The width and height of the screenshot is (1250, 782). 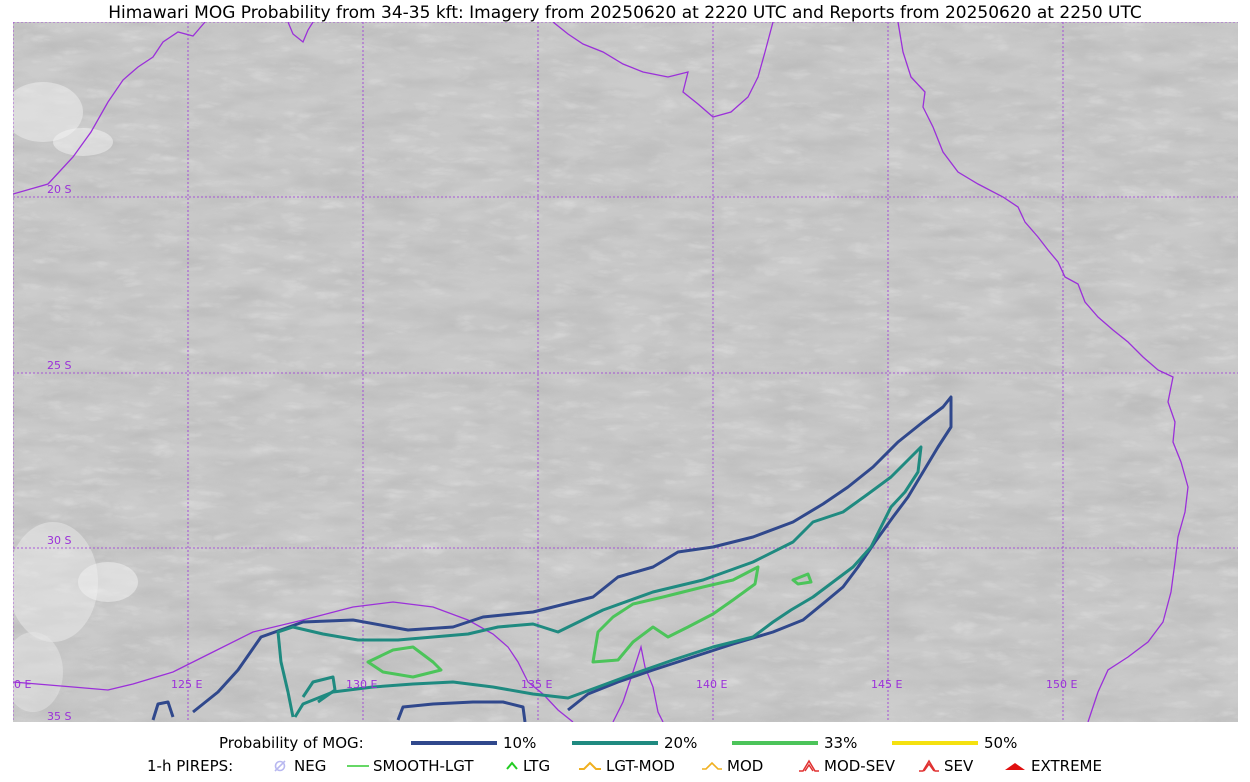 What do you see at coordinates (190, 766) in the screenshot?
I see `pirep-legend-label: 1-h PIREPS:` at bounding box center [190, 766].